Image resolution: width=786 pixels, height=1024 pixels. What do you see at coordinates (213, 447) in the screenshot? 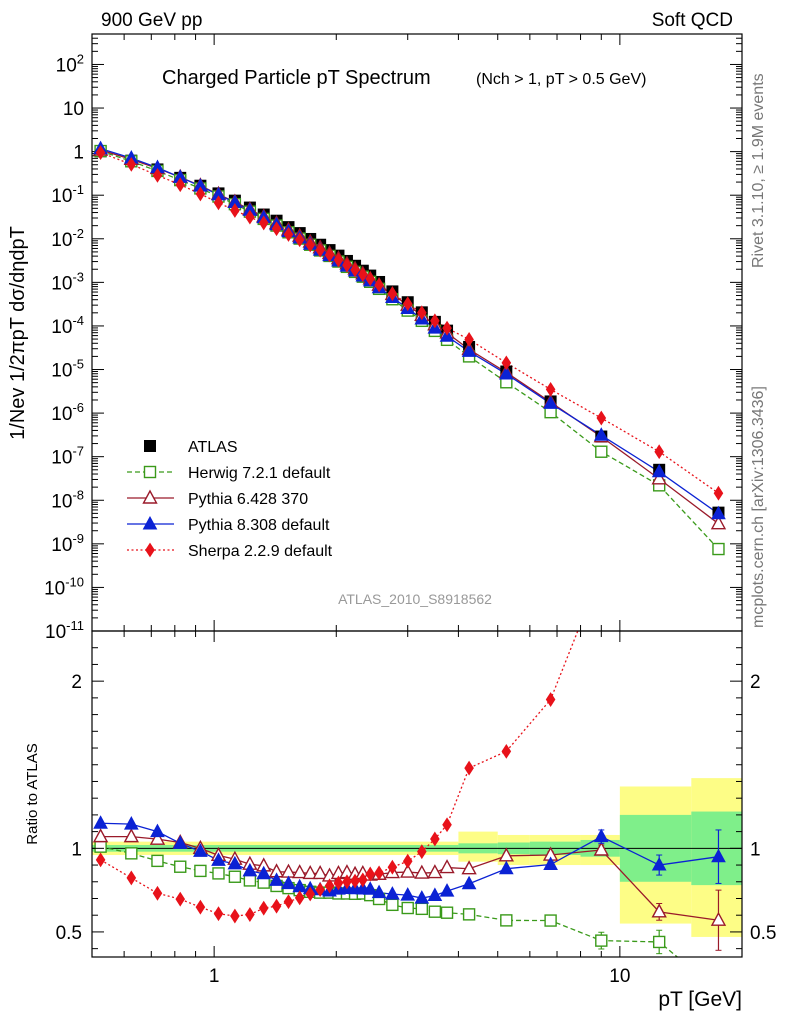
I see `legend-label: ATLAS` at bounding box center [213, 447].